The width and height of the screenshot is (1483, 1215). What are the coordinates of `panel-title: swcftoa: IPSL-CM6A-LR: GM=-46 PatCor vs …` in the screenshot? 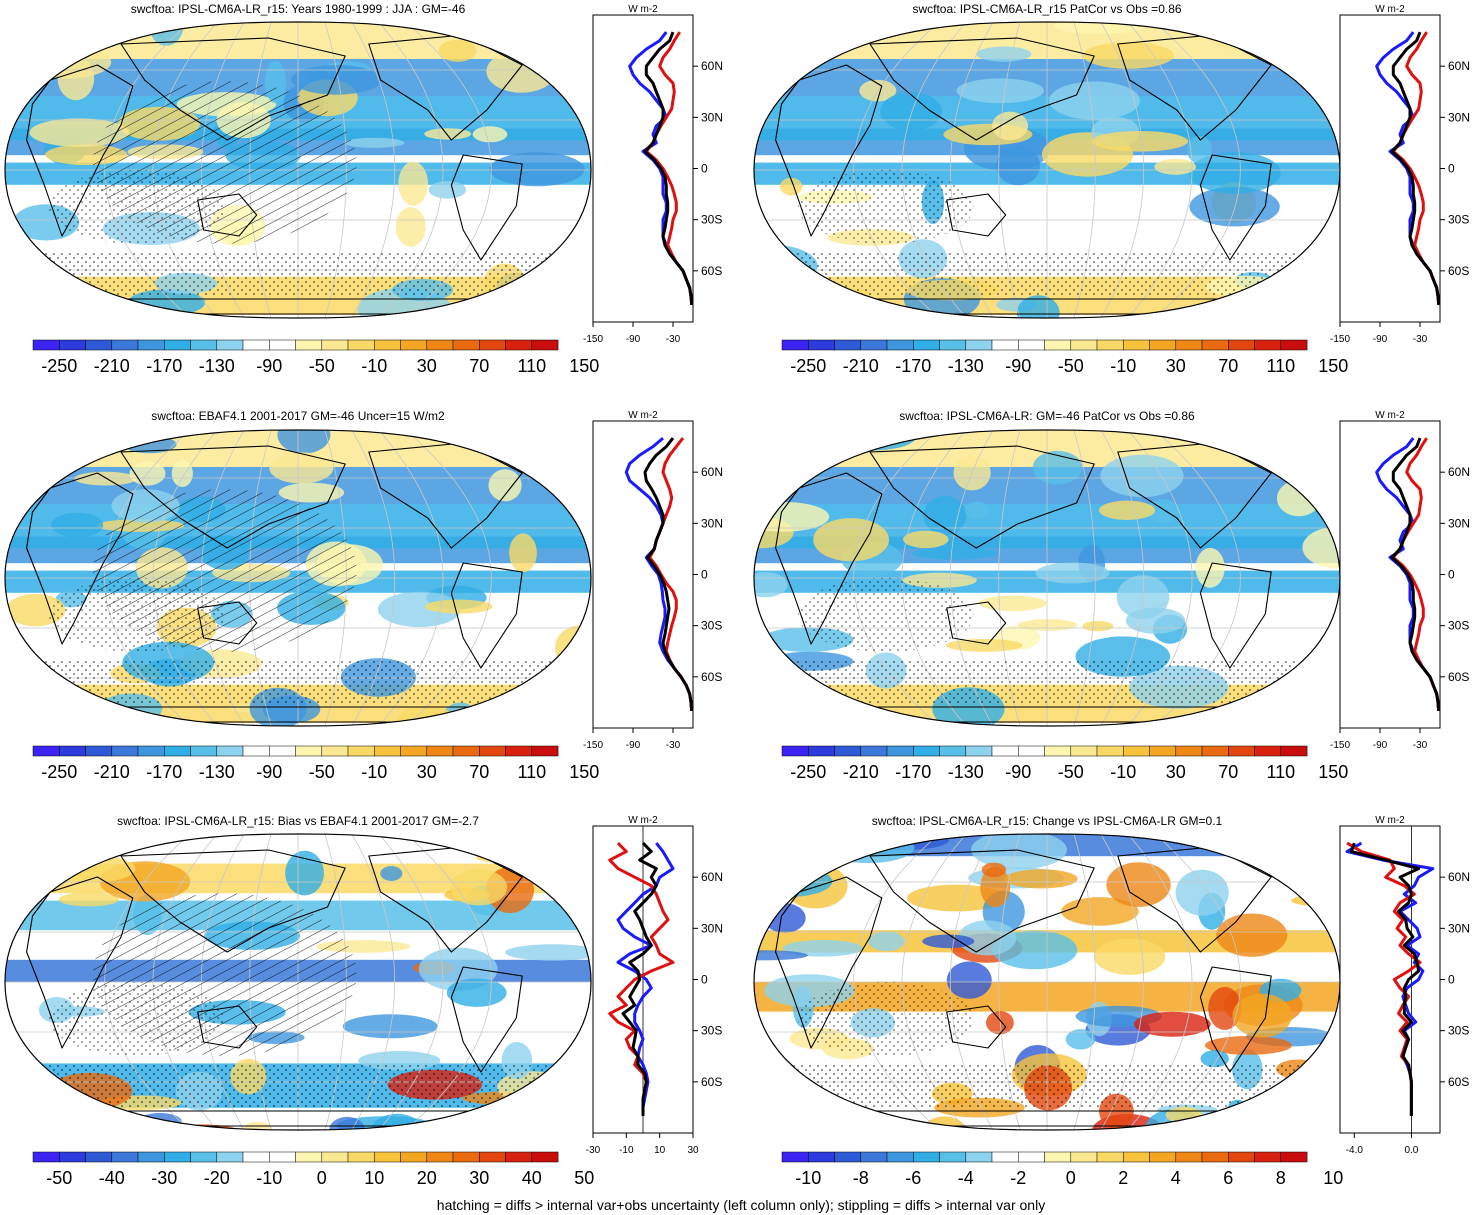 It's located at (1047, 416).